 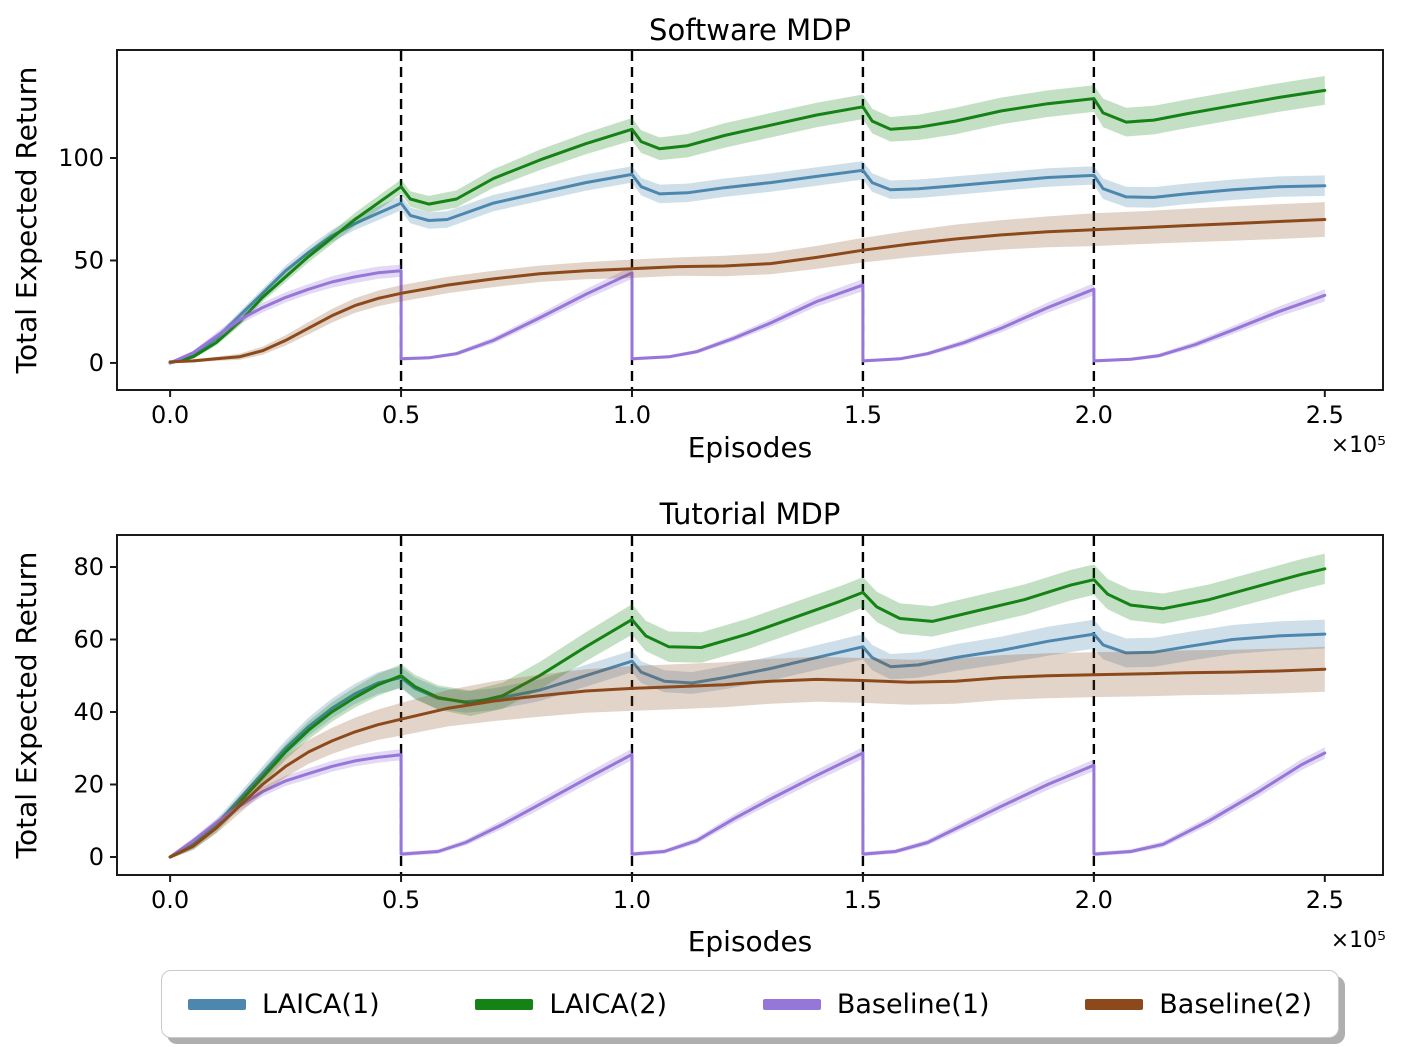 I want to click on chart-1-y-axis-label: Total Expected Return, so click(x=26, y=706).